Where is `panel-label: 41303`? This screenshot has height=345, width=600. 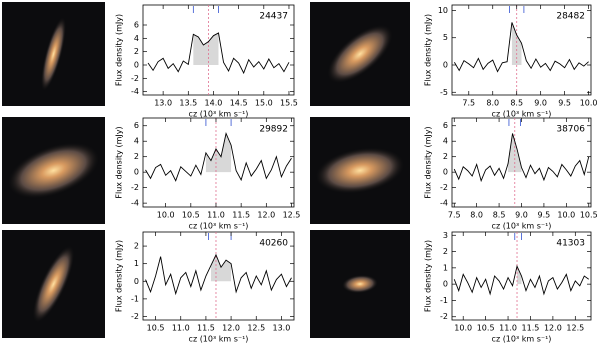
panel-label: 41303 is located at coordinates (570, 244).